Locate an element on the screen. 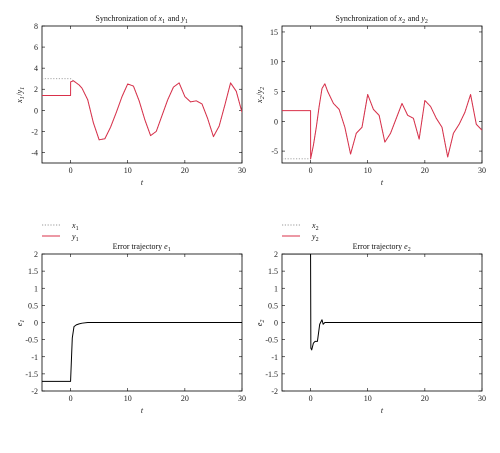 This screenshot has width=500, height=453. y-axis-label: x1 /y1 is located at coordinates (20, 95).